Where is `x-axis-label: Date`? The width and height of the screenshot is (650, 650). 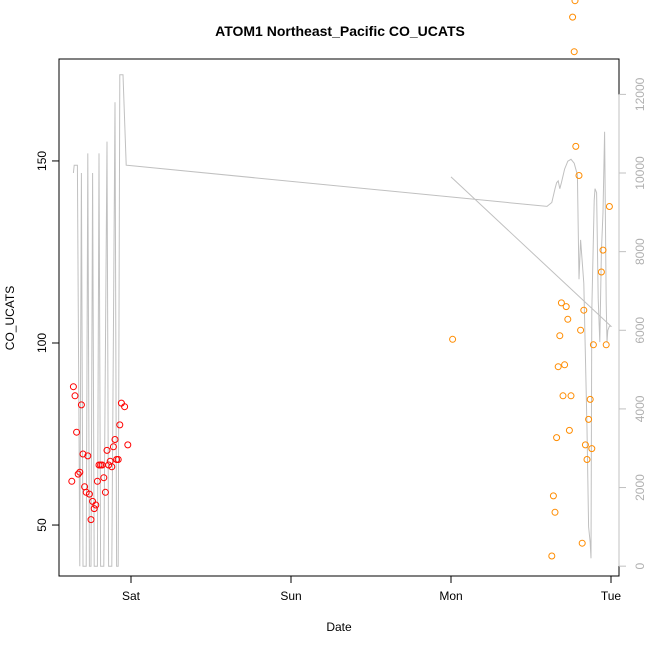 x-axis-label: Date is located at coordinates (339, 627).